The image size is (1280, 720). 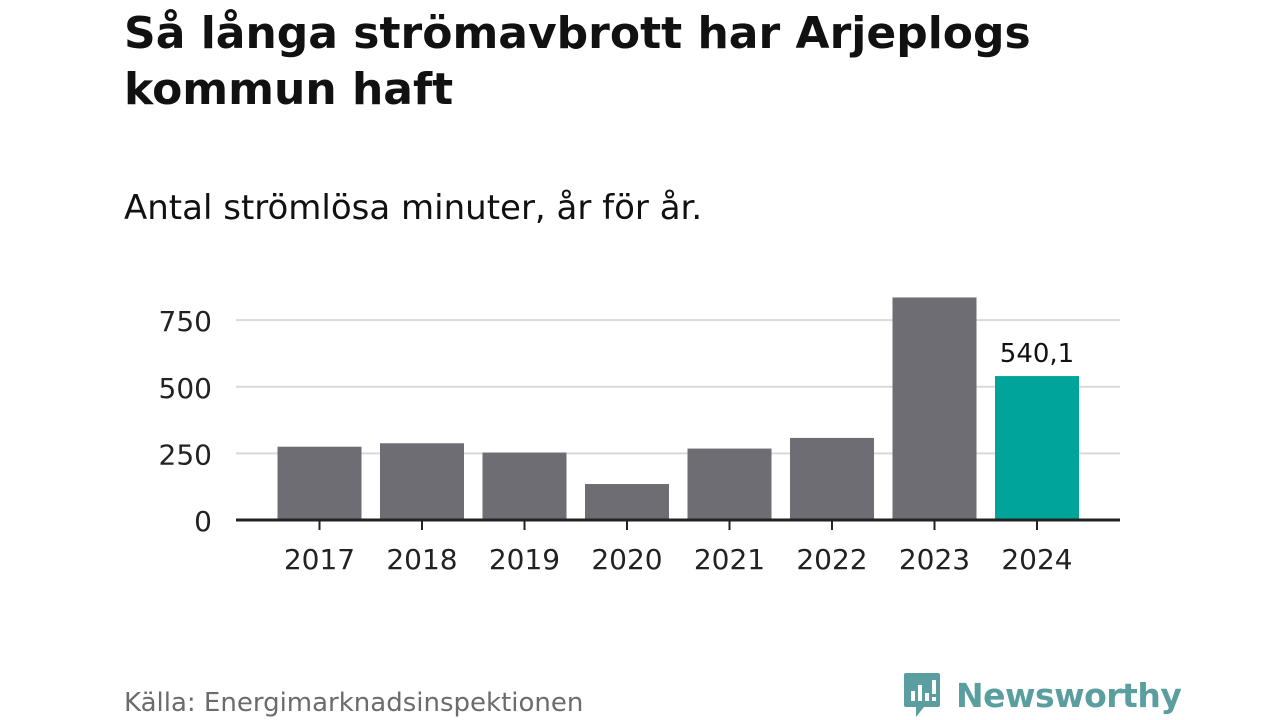 I want to click on x-tick-label: 2018, so click(x=421, y=559).